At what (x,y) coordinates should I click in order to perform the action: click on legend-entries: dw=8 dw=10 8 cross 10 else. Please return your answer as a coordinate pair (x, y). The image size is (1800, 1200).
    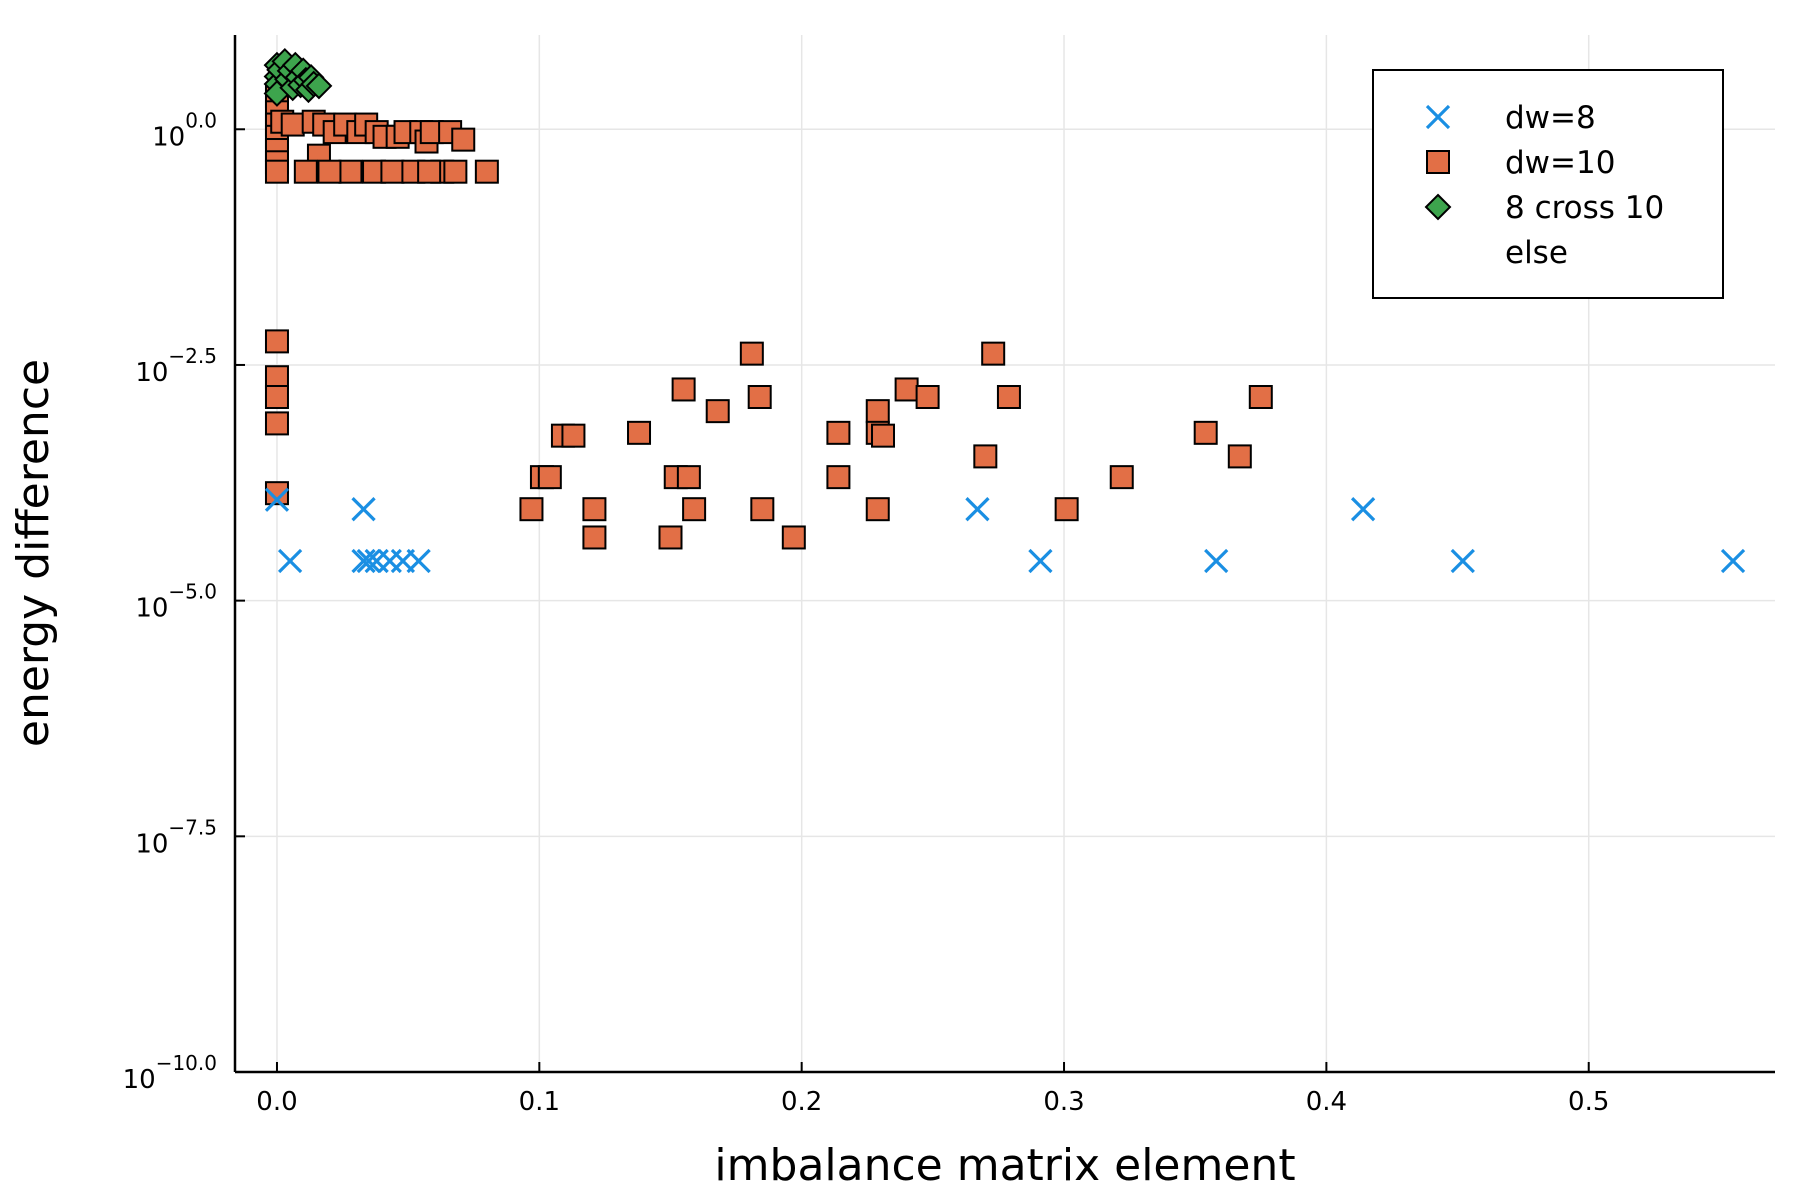
    Looking at the image, I should click on (1544, 185).